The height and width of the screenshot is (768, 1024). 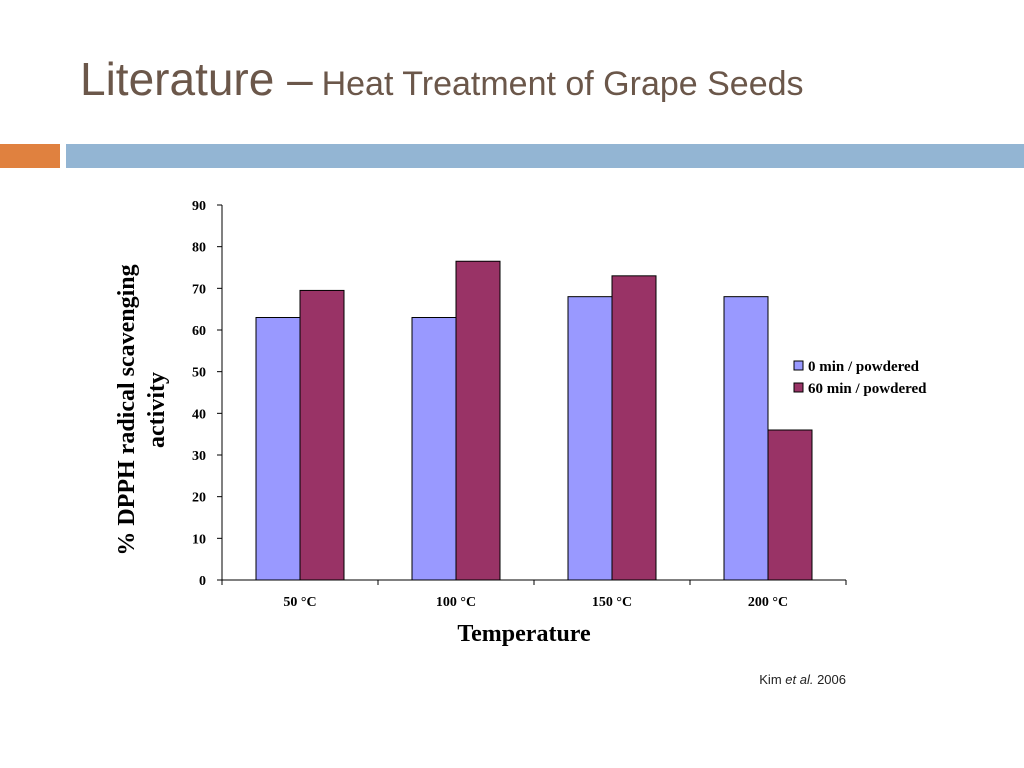 I want to click on legend-label: 60 min / powdered, so click(x=867, y=389).